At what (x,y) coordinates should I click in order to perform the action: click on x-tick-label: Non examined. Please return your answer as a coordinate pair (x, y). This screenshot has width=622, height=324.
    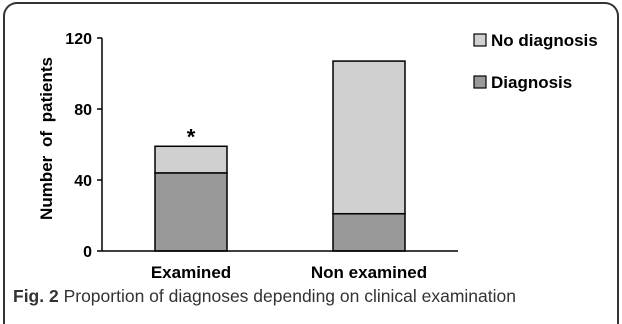
    Looking at the image, I should click on (369, 272).